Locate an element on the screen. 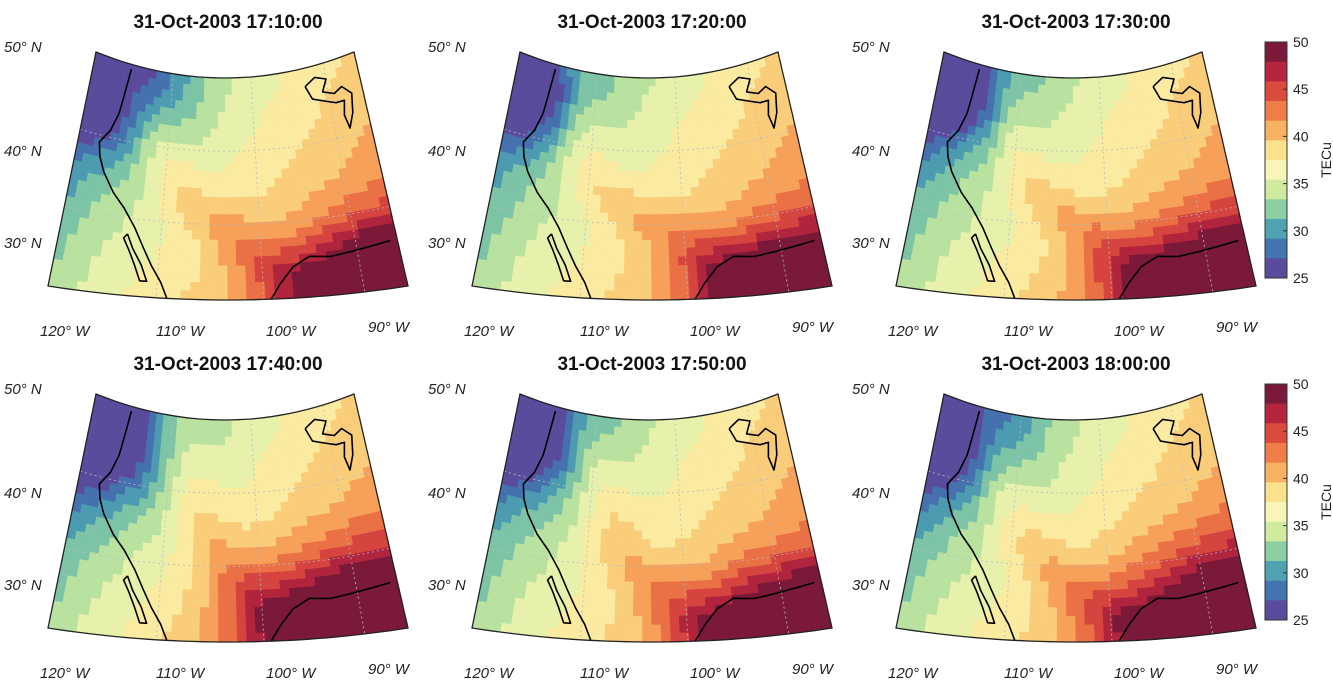  colorbar-tick: 40 is located at coordinates (1301, 478).